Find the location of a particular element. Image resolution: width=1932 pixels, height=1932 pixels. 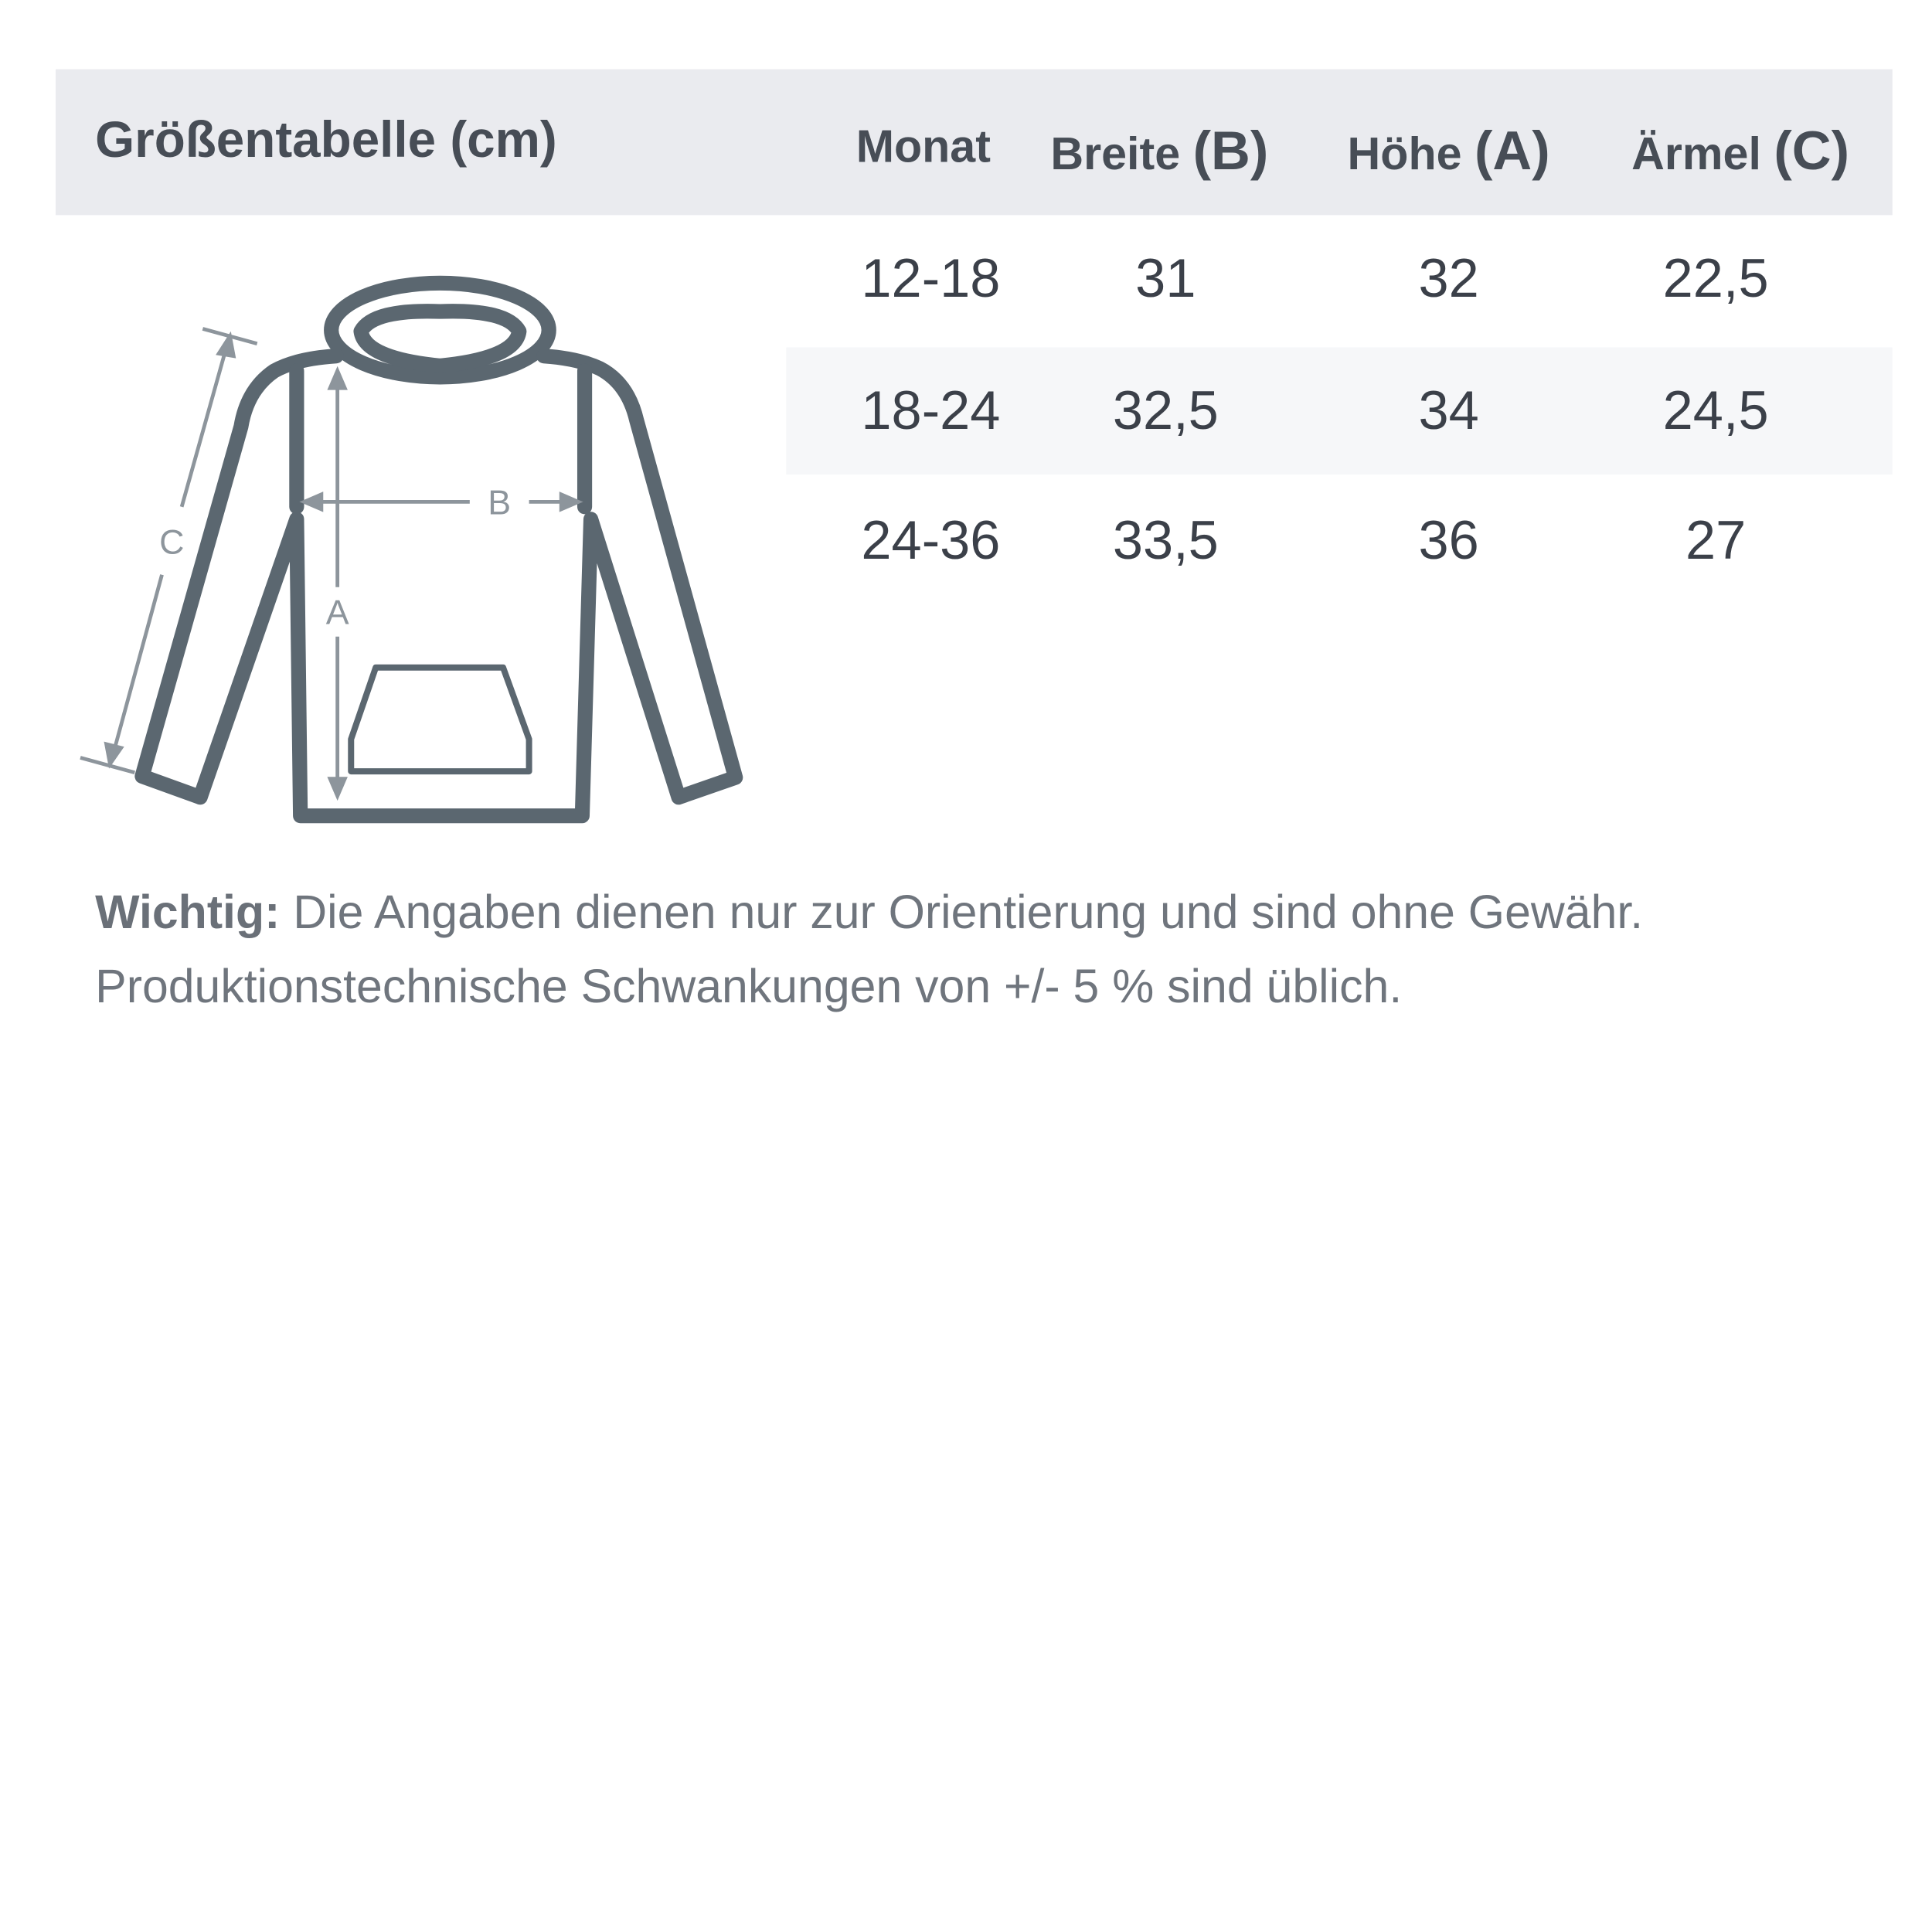

raglan-seams is located at coordinates (441, 439).